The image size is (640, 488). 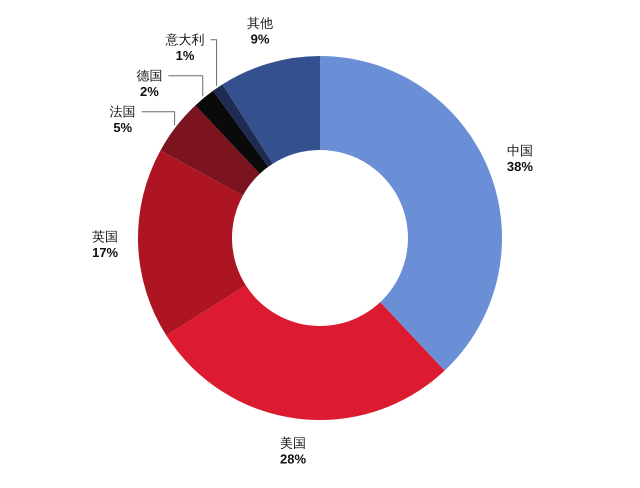 I want to click on data-label: 28%, so click(x=293, y=458).